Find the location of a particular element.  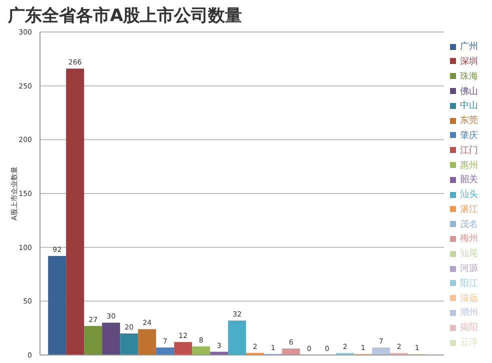

legend-label: 茂名 is located at coordinates (469, 225).